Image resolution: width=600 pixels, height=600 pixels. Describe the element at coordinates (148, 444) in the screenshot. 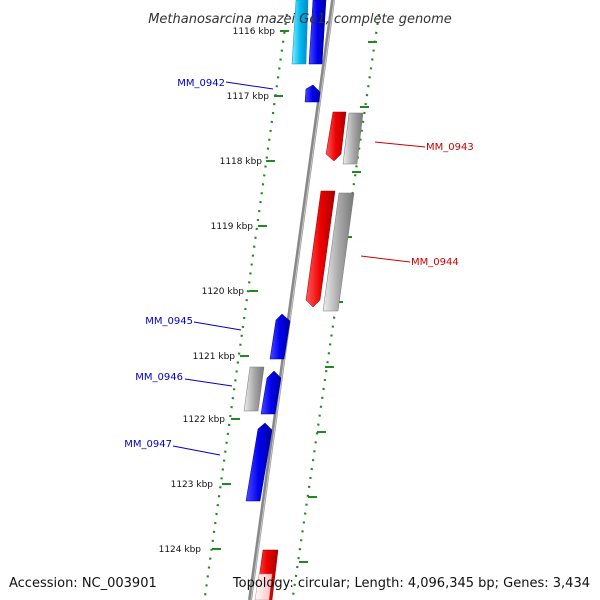

I see `gene-label-mm-0947: MM_0947` at that location.